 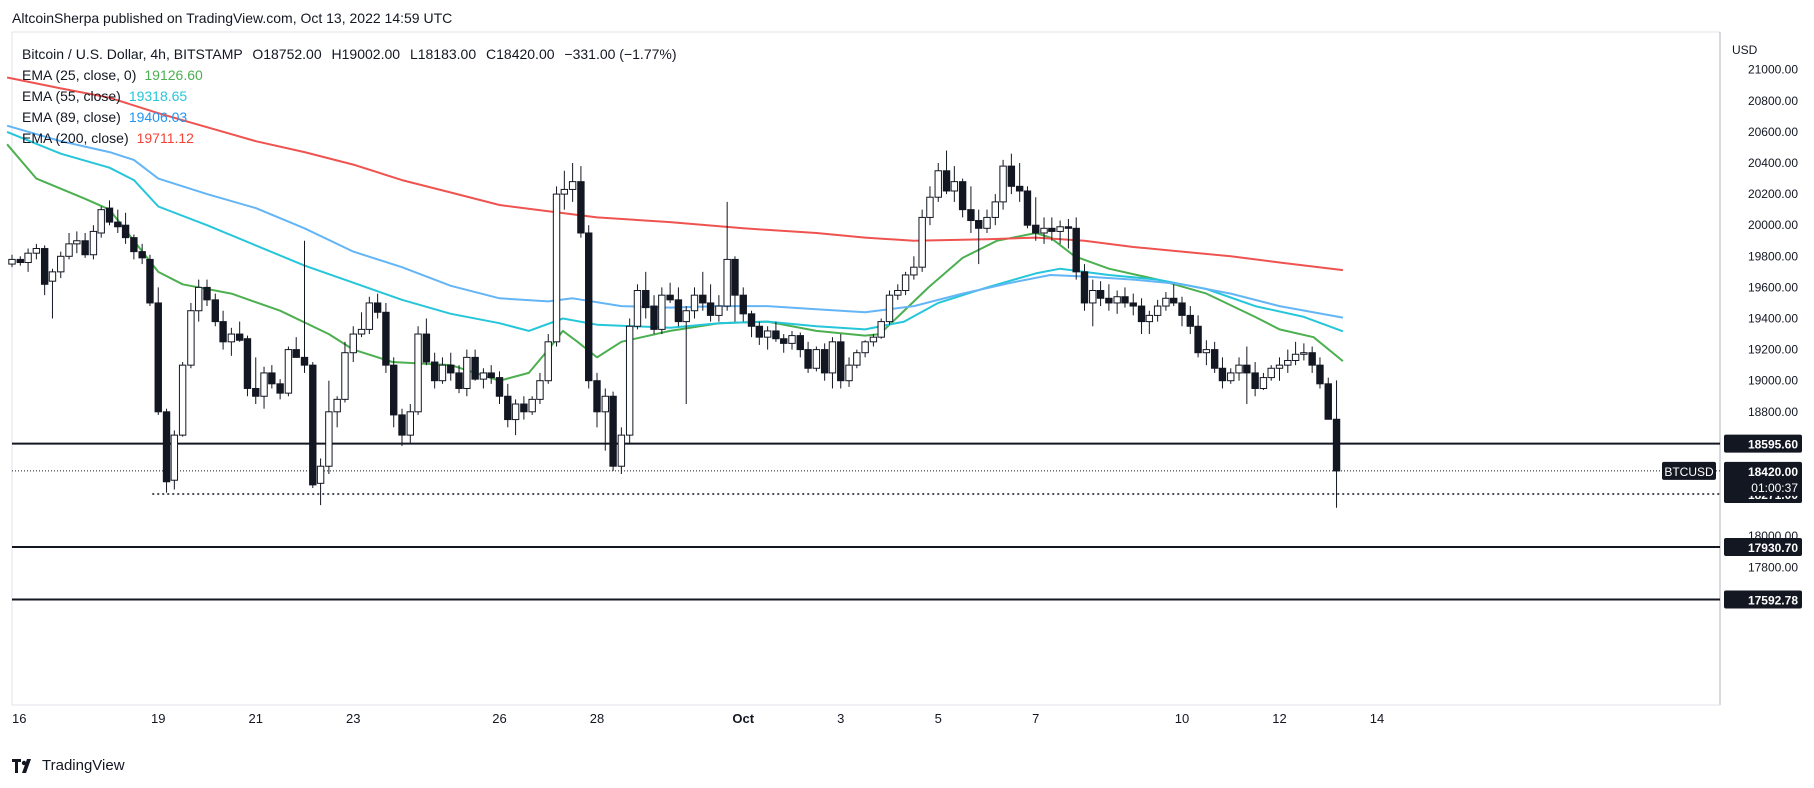 What do you see at coordinates (1773, 548) in the screenshot?
I see `level-price-text: 17930.70` at bounding box center [1773, 548].